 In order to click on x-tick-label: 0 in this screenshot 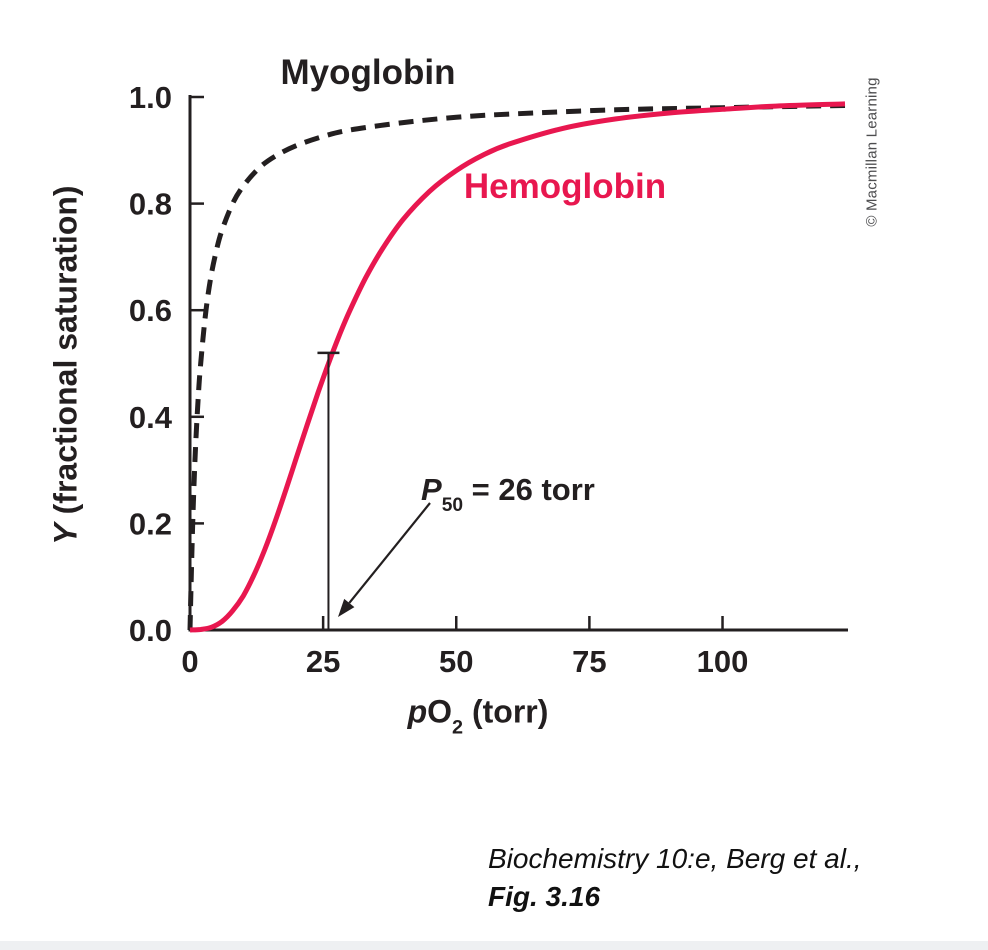, I will do `click(189, 661)`.